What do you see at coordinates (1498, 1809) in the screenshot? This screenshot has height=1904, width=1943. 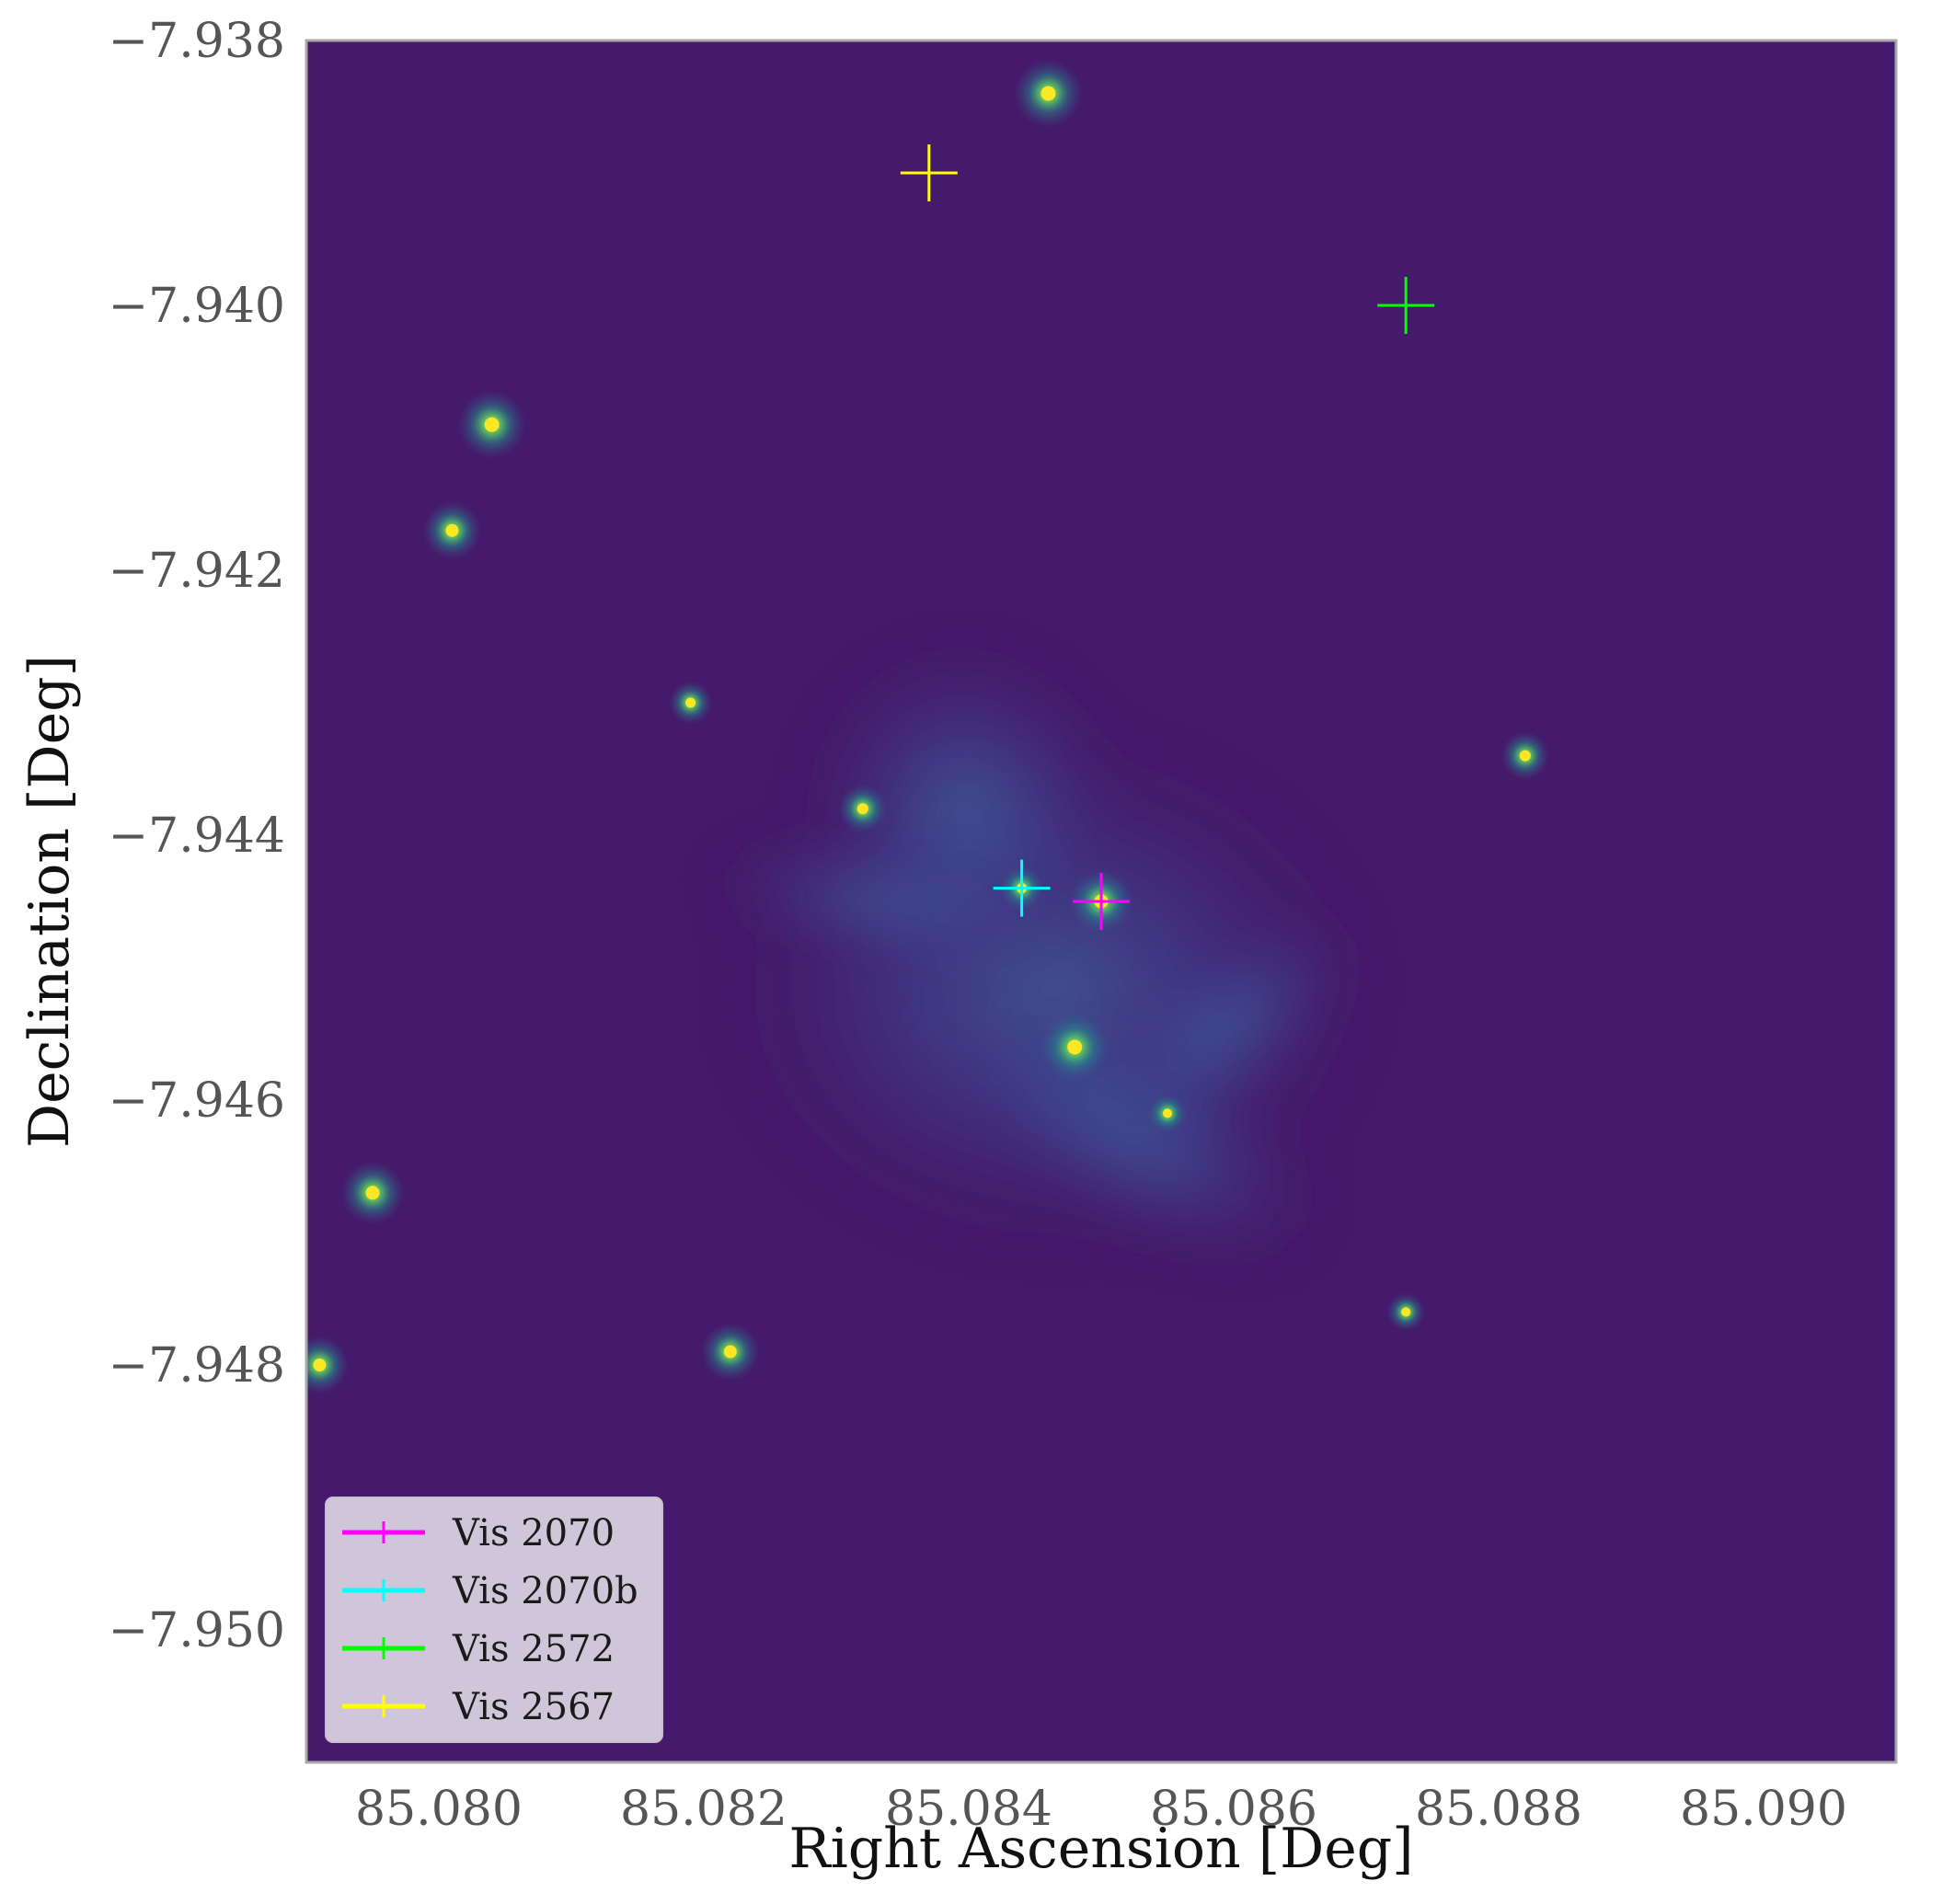 I see `x-tick-label: 85.088` at bounding box center [1498, 1809].